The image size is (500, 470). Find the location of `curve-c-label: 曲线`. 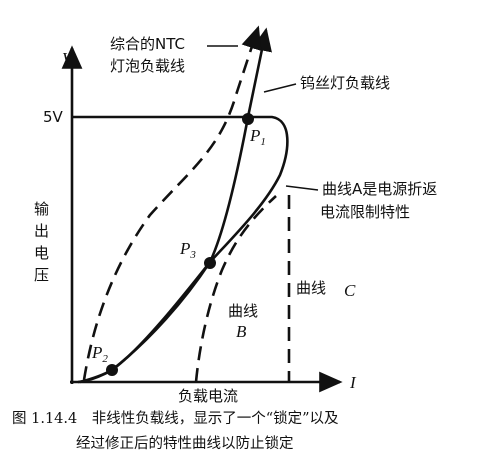

curve-c-label: 曲线 is located at coordinates (311, 288).